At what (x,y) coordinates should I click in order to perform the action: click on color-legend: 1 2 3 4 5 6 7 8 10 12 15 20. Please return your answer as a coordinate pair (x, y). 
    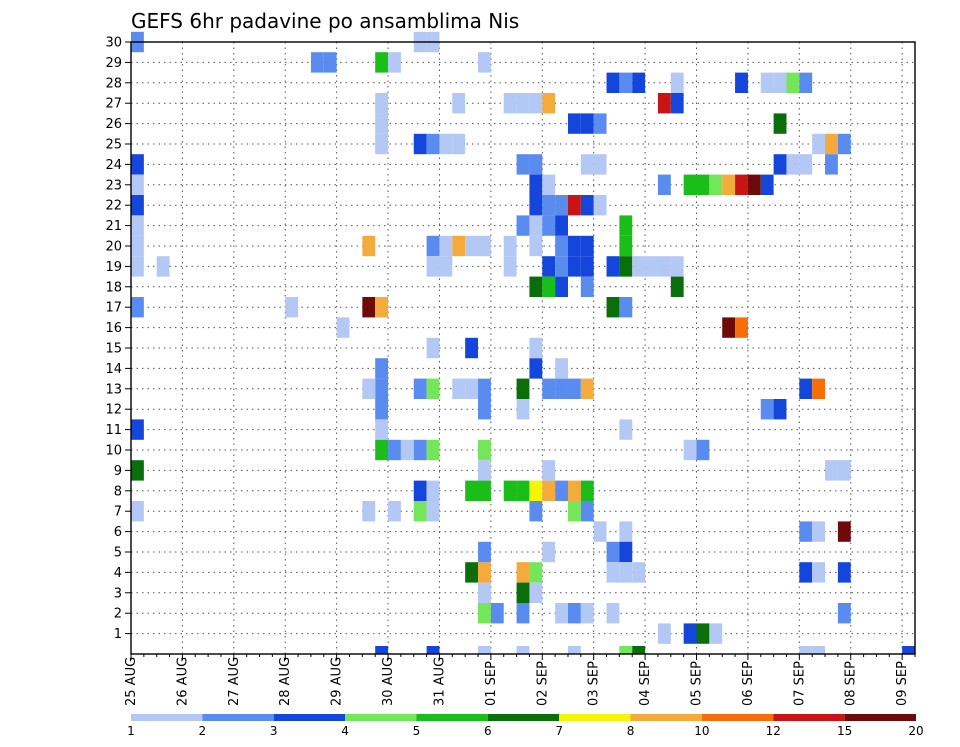
    Looking at the image, I should click on (525, 726).